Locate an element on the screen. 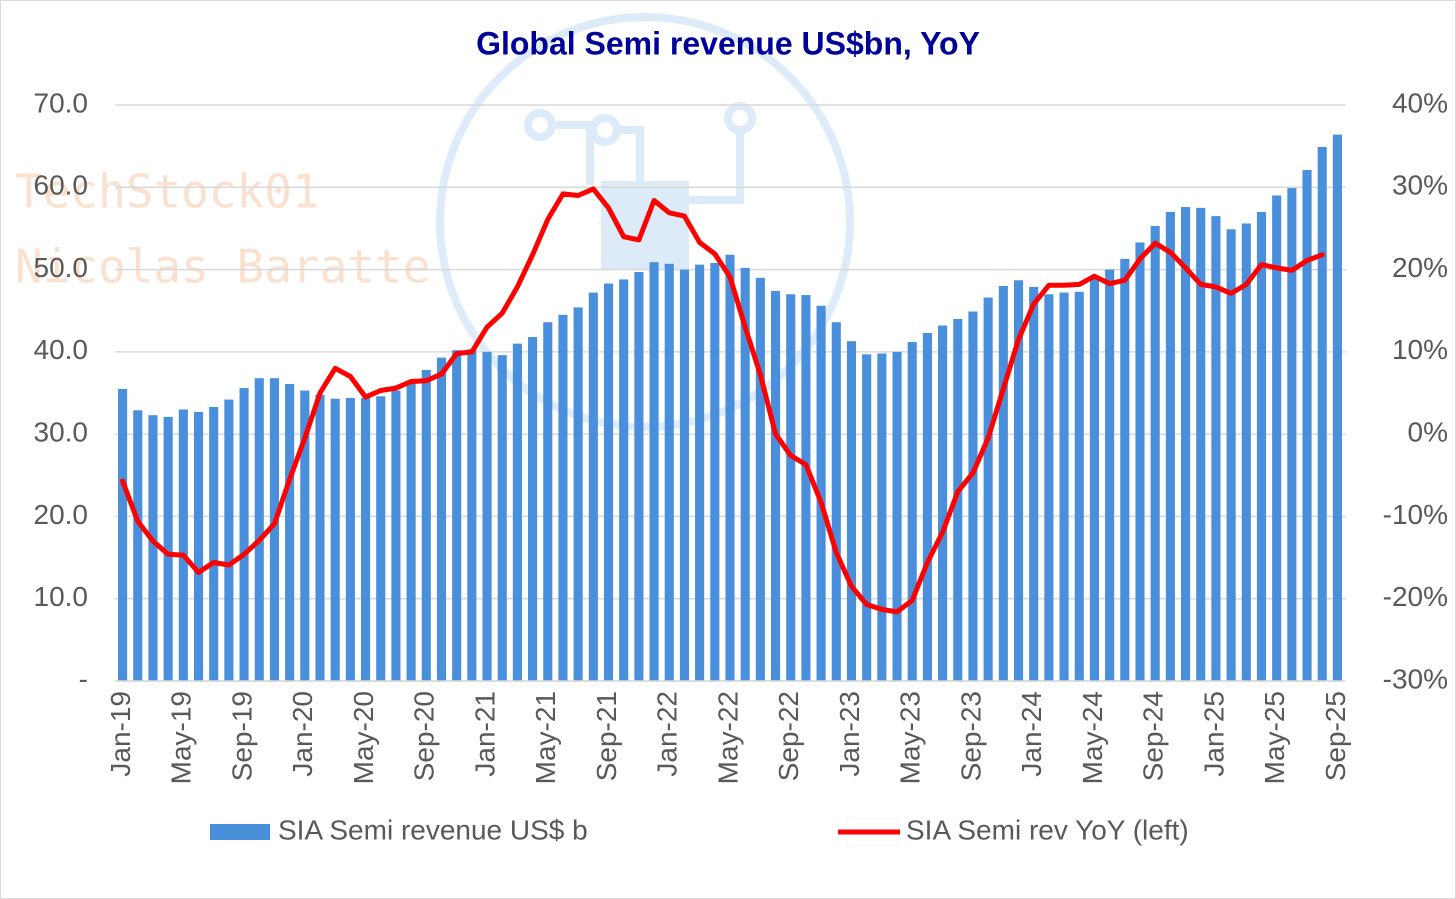 The height and width of the screenshot is (899, 1456). x-tick-label: May-19 is located at coordinates (181, 737).